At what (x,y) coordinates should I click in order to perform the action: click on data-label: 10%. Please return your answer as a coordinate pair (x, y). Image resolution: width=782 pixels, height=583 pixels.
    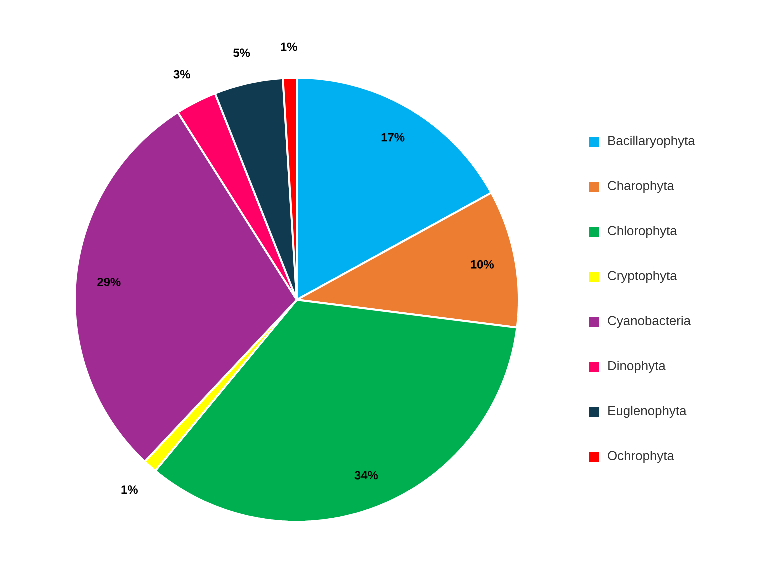
    Looking at the image, I should click on (482, 264).